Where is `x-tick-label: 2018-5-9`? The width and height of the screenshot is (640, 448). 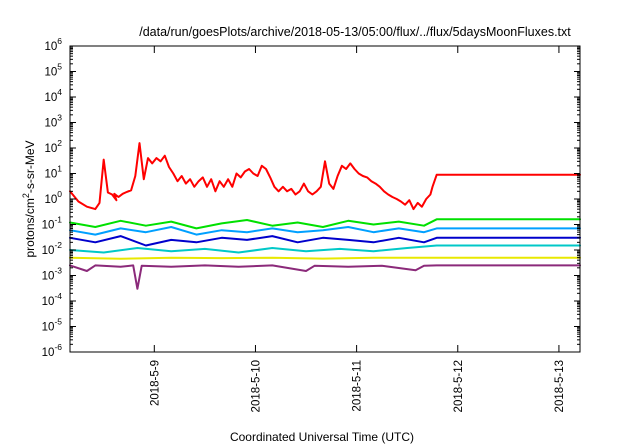 x-tick-label: 2018-5-9 is located at coordinates (155, 383).